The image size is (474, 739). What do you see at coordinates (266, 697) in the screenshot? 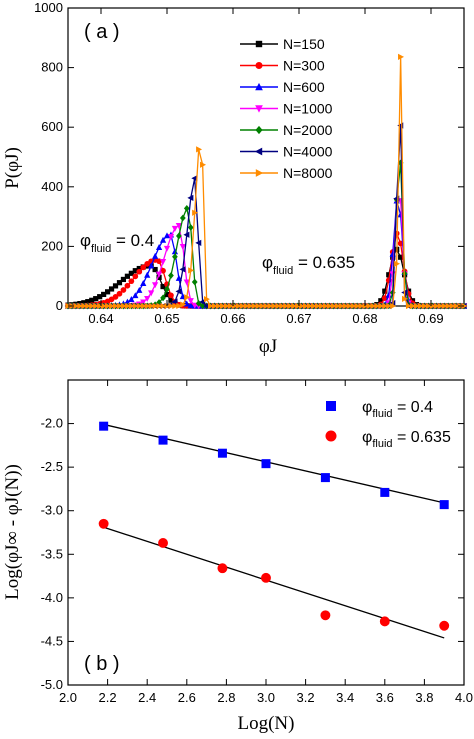
I see `x-tick-label: 3.0` at bounding box center [266, 697].